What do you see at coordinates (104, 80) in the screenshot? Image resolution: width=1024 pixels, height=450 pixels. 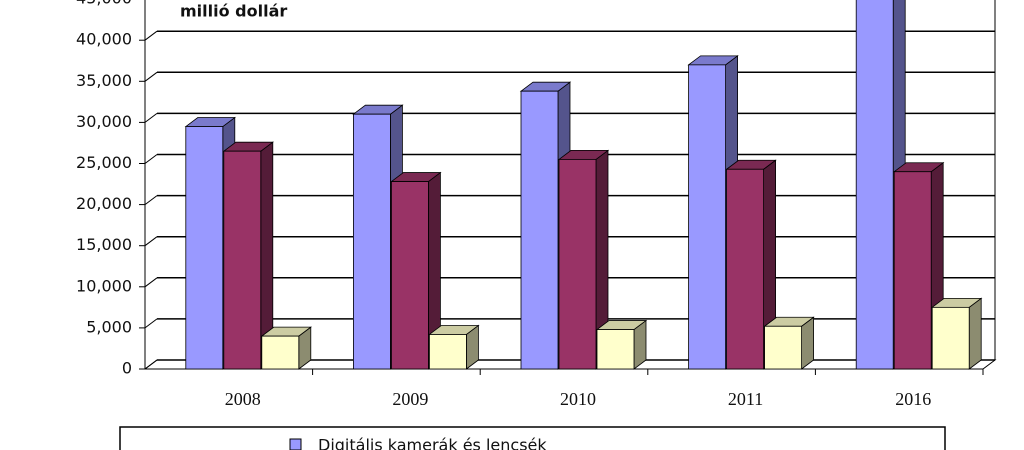 I see `y-tick-label: 35,000` at bounding box center [104, 80].